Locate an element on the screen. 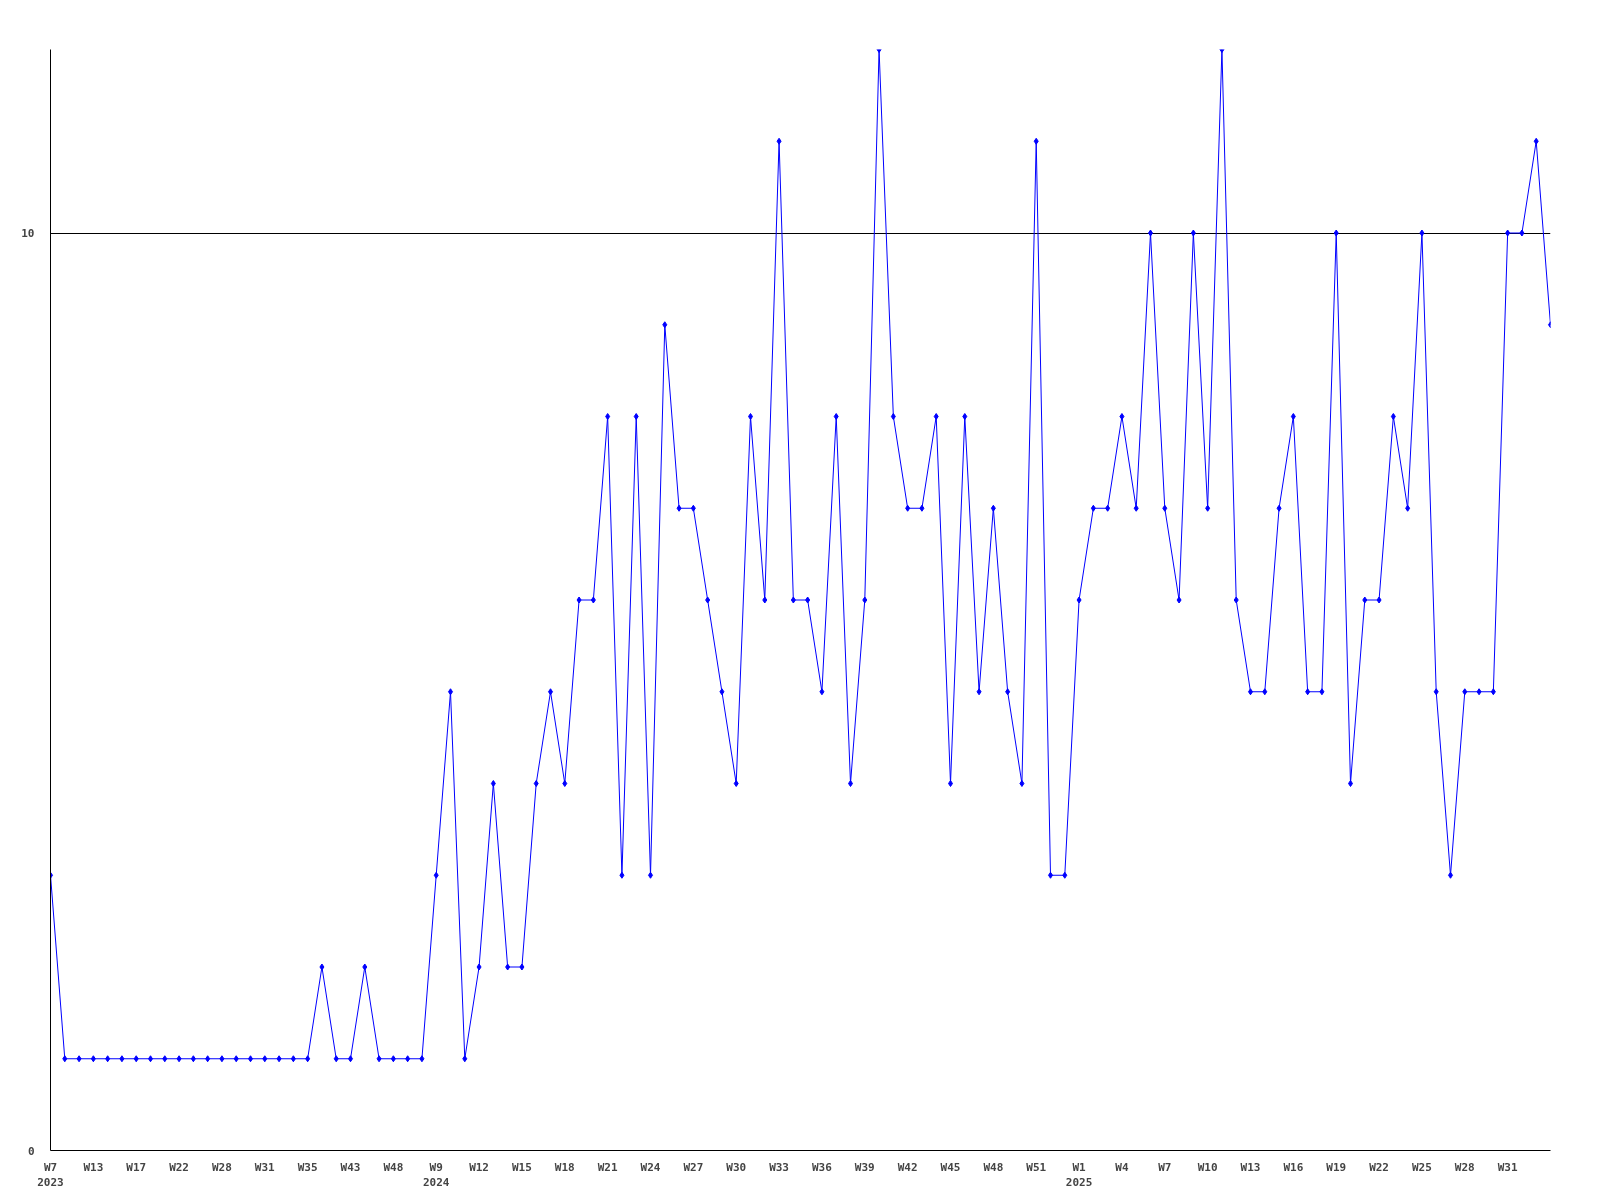 This screenshot has height=1200, width=1600. x-tick-label: W4 is located at coordinates (1122, 1167).